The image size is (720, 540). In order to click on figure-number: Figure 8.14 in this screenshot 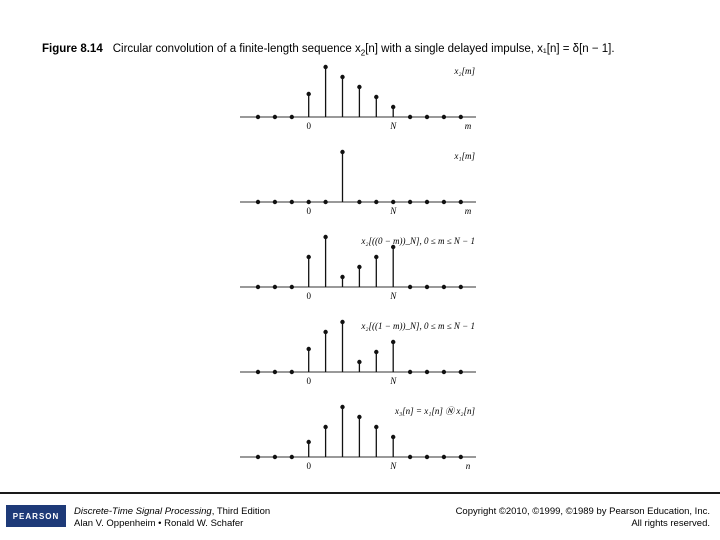, I will do `click(72, 49)`.